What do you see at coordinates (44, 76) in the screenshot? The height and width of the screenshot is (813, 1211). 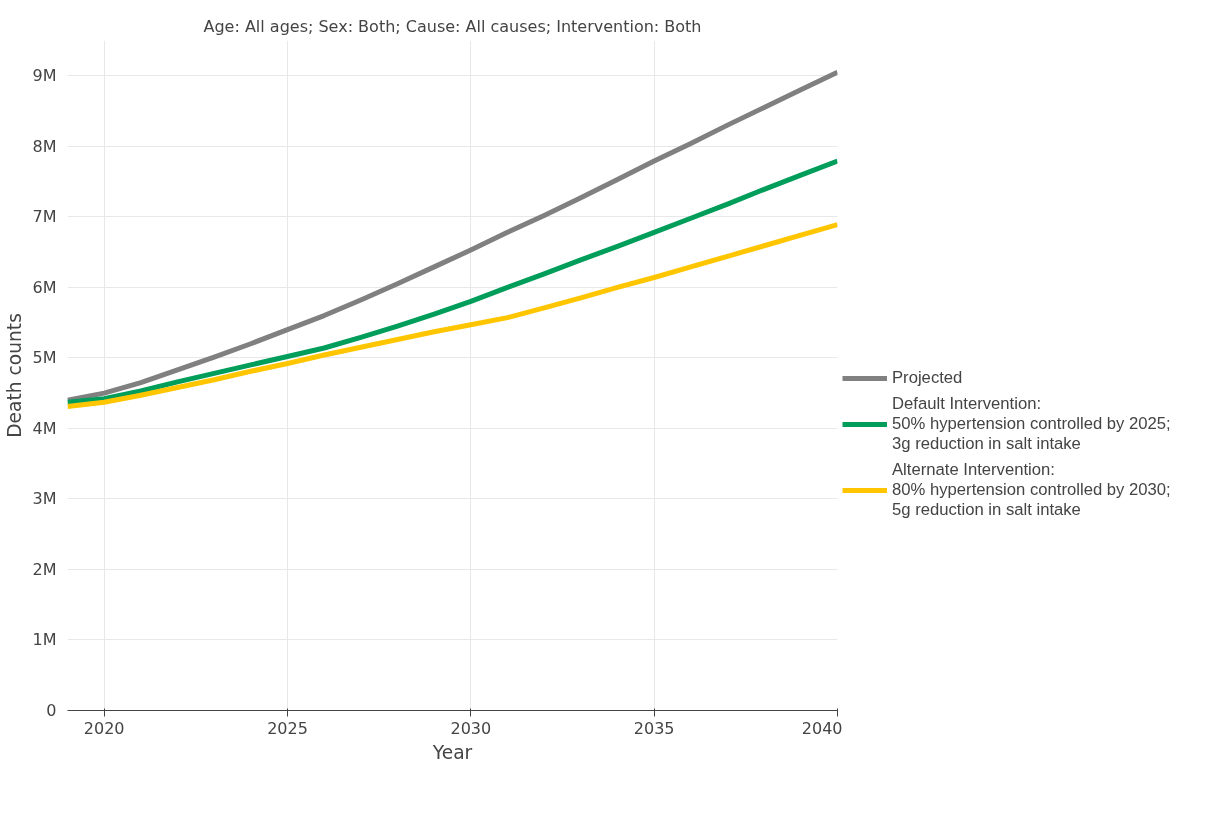 I see `y-tick-label: 9M` at bounding box center [44, 76].